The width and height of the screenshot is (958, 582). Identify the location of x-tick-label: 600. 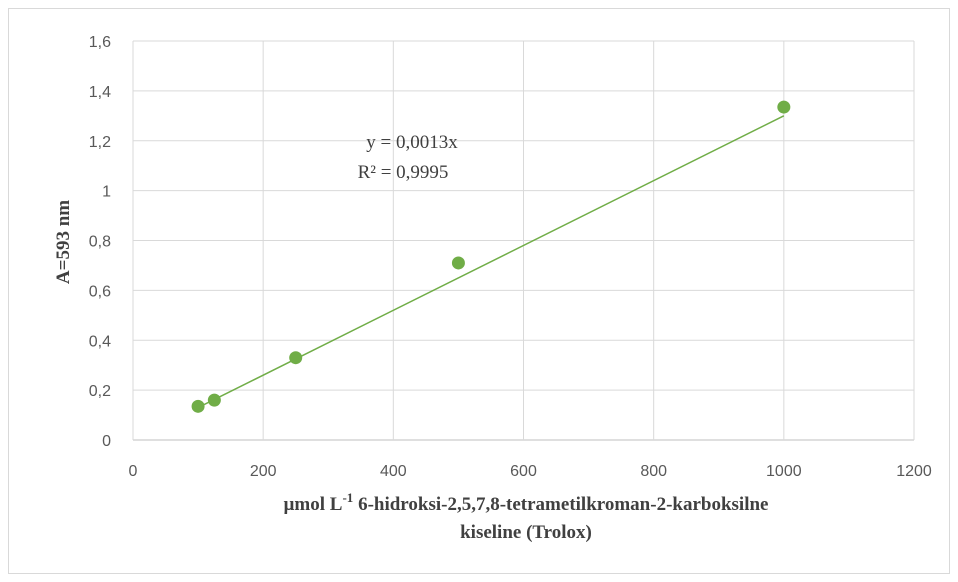
(523, 471).